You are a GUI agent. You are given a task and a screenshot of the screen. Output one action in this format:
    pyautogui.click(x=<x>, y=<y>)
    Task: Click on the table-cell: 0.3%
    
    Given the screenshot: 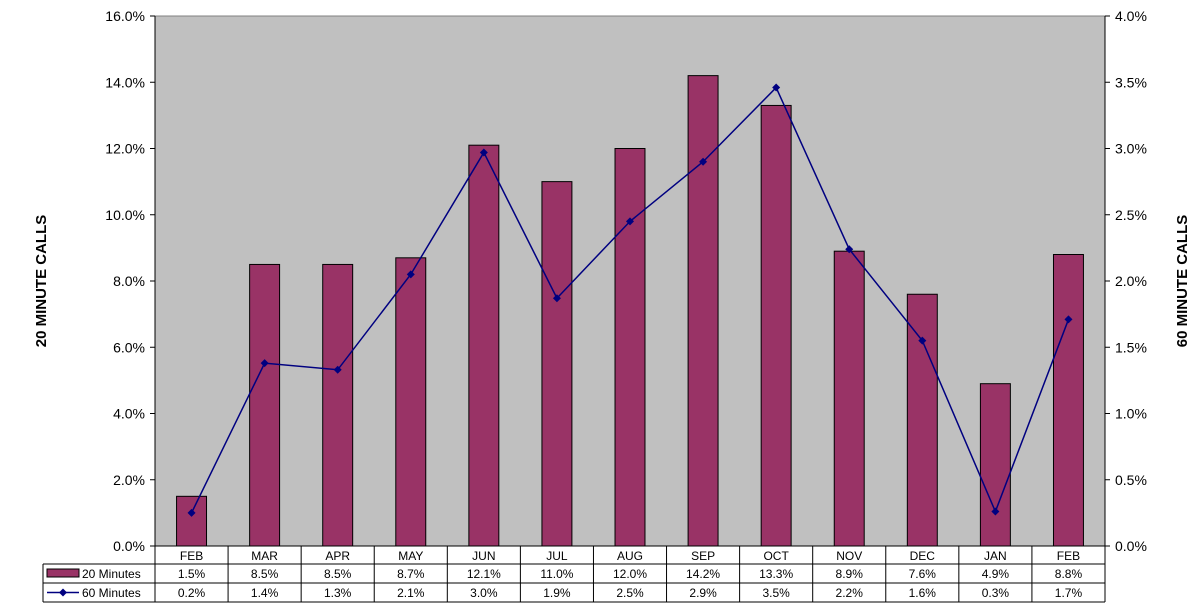 What is the action you would take?
    pyautogui.click(x=996, y=593)
    